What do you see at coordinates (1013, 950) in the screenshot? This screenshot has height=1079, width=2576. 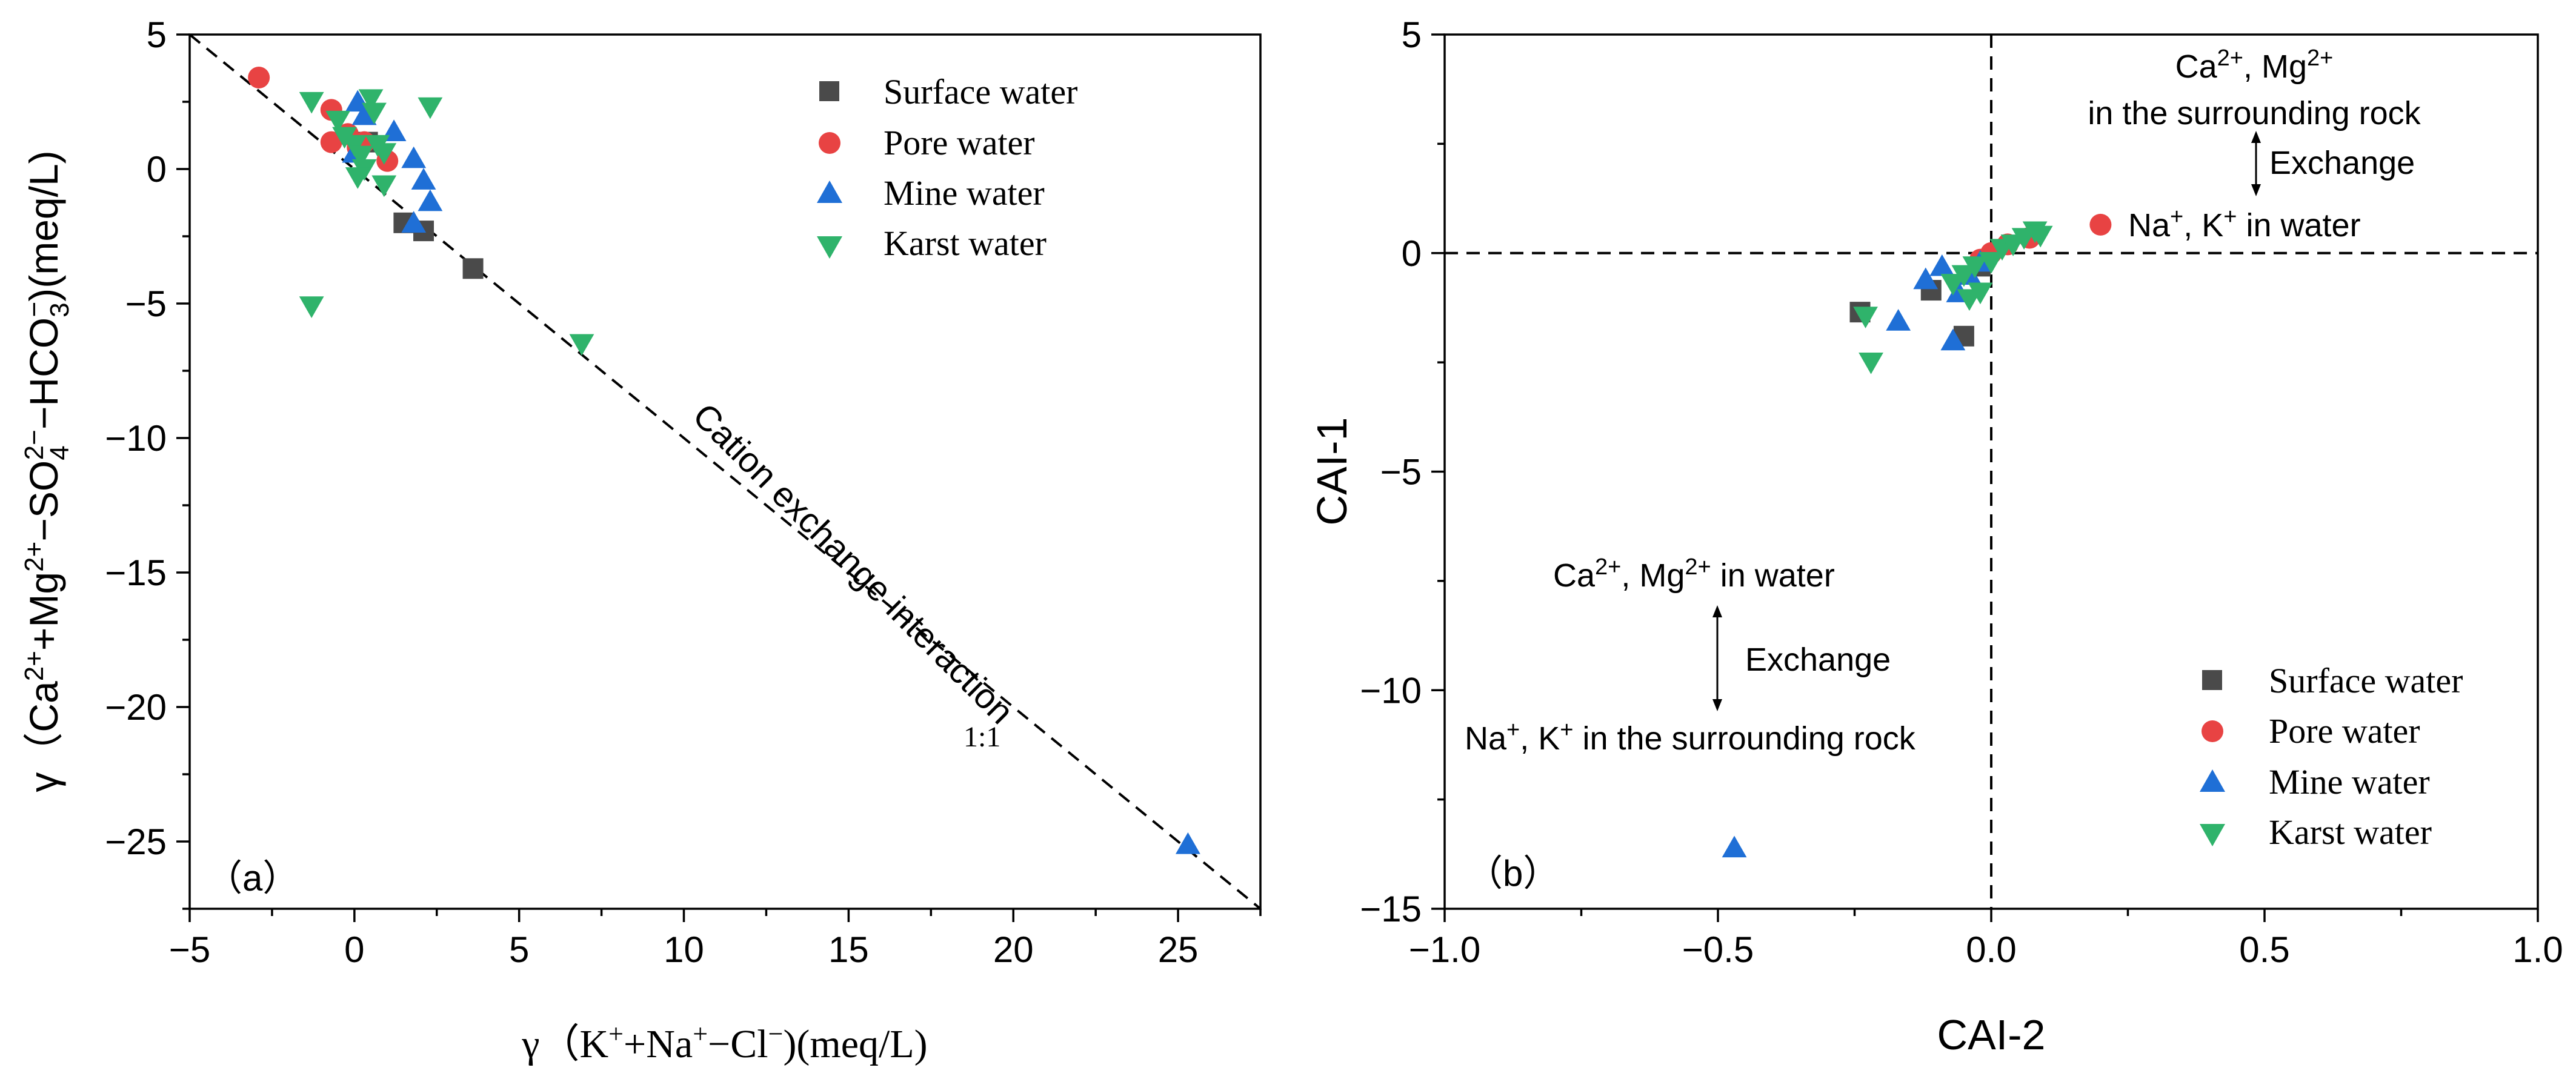 I see `x-tick-label: 20` at bounding box center [1013, 950].